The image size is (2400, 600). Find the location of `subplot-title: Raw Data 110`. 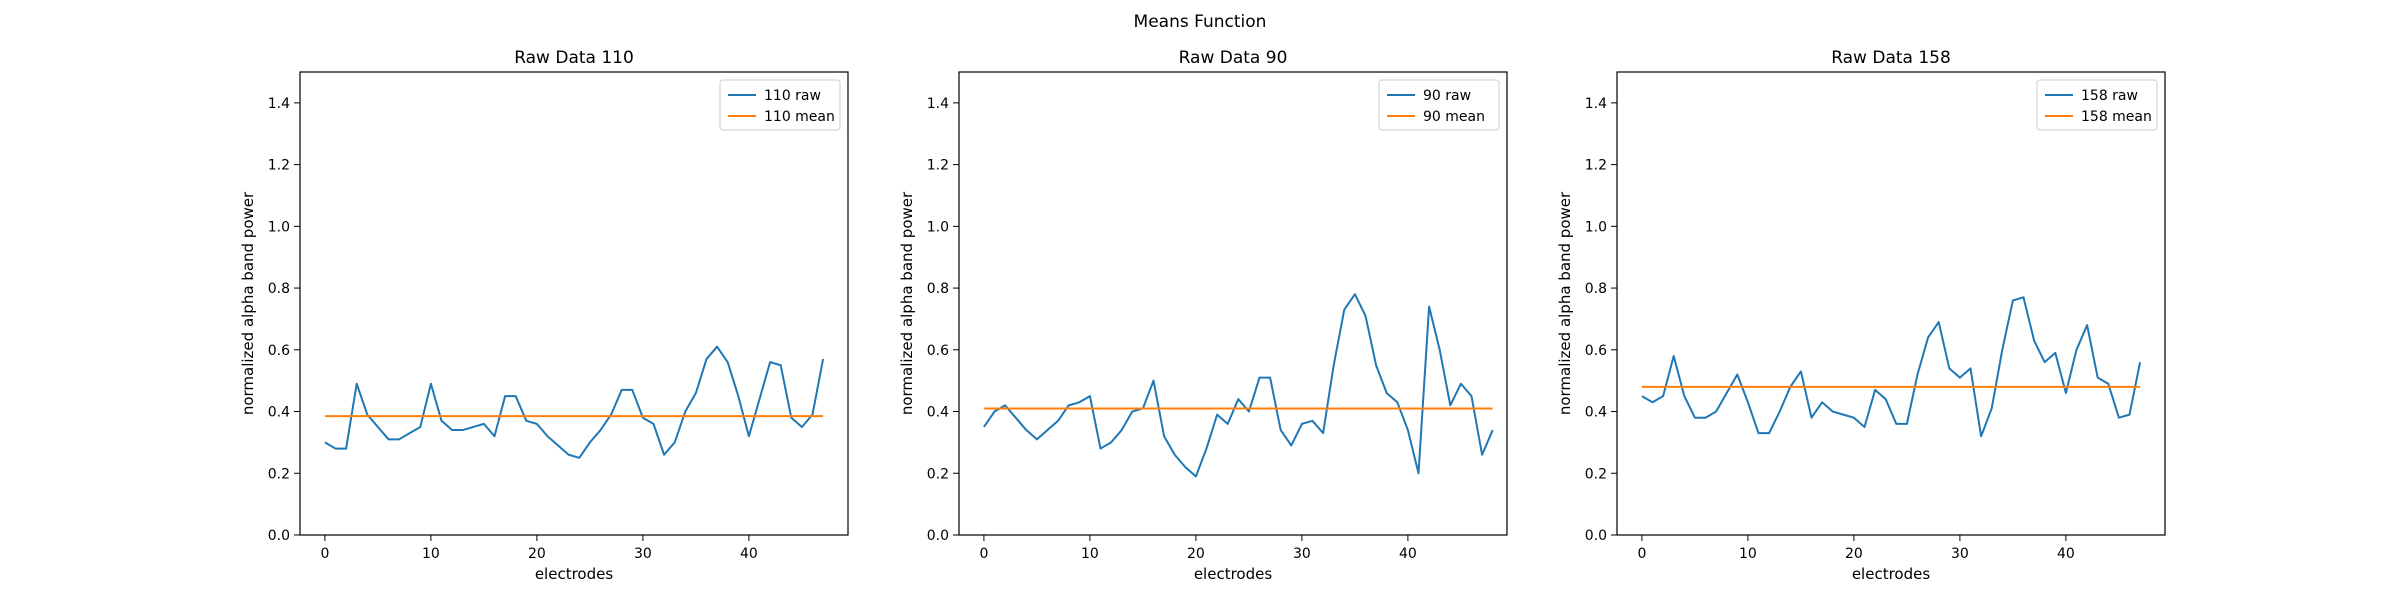

subplot-title: Raw Data 110 is located at coordinates (574, 58).